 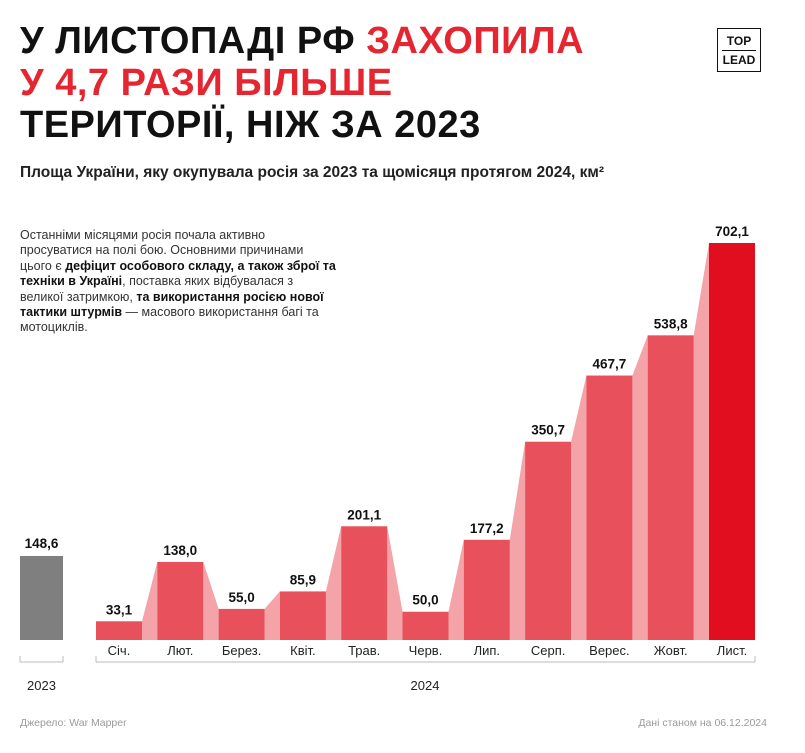 I want to click on value-label: 85,9, so click(x=303, y=579).